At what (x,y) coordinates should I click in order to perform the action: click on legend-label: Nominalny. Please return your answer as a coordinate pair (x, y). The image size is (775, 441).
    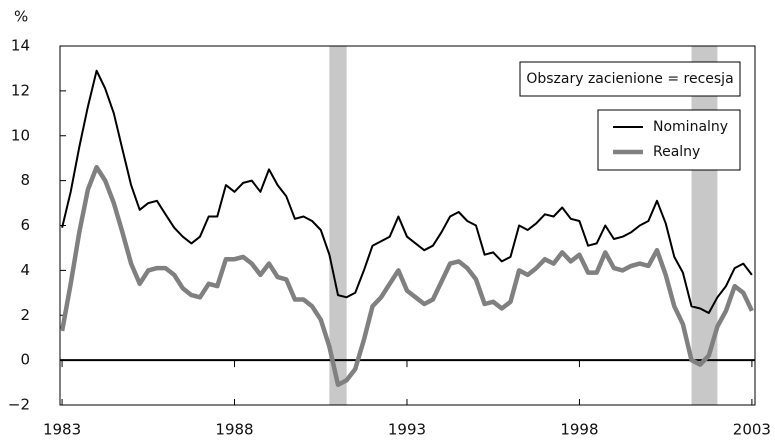
    Looking at the image, I should click on (690, 127).